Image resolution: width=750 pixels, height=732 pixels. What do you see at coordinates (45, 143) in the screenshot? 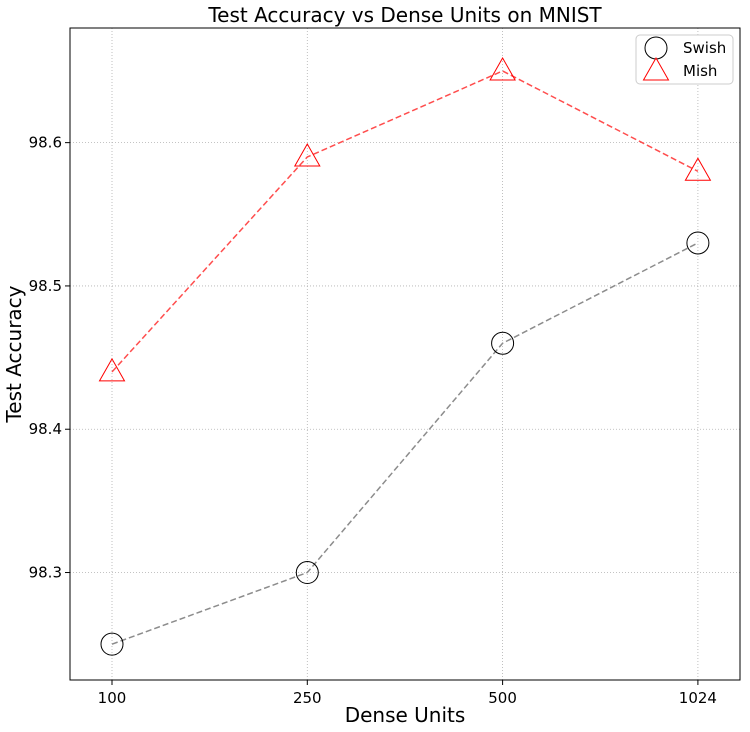
I see `y-tick-label: 98.6` at bounding box center [45, 143].